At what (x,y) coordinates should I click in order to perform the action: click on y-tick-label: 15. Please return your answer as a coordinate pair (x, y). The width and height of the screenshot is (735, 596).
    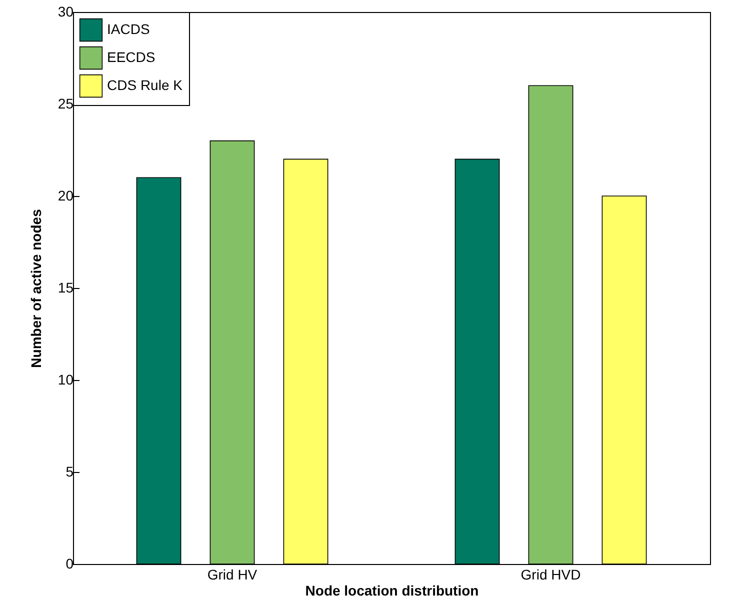
    Looking at the image, I should click on (66, 288).